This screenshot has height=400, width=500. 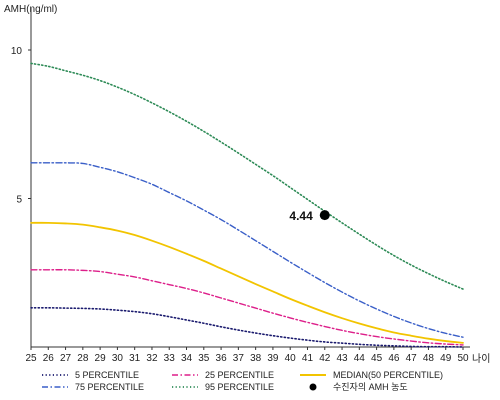 What do you see at coordinates (481, 359) in the screenshot?
I see `x-axis-title: 나이` at bounding box center [481, 359].